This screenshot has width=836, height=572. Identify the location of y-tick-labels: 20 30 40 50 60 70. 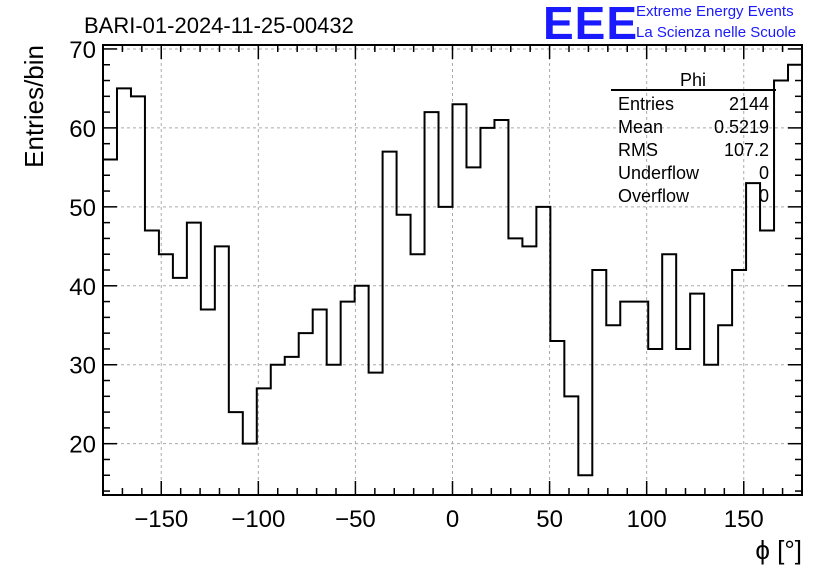
(82, 248).